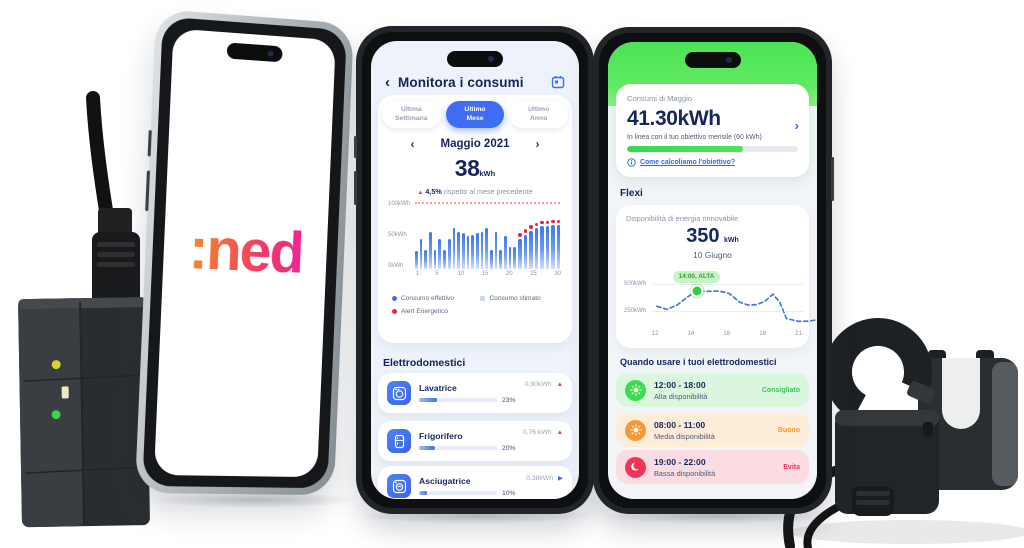  Describe the element at coordinates (788, 430) in the screenshot. I see `badge-buono: Buono` at that location.